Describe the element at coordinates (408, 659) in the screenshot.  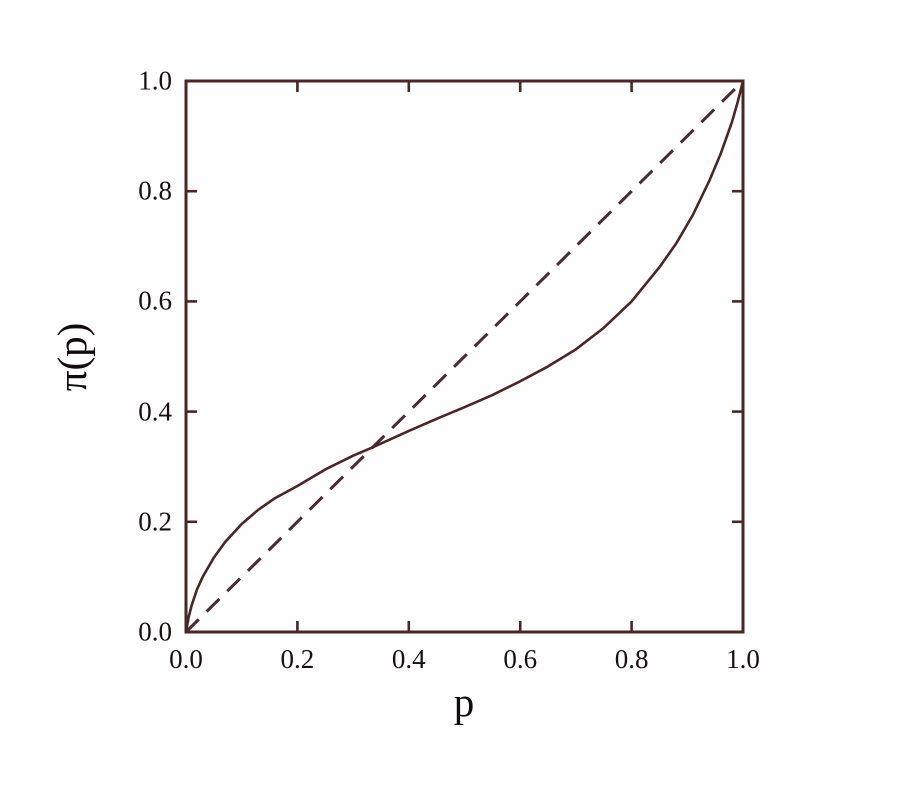
I see `x-tick-label: 0.4` at that location.